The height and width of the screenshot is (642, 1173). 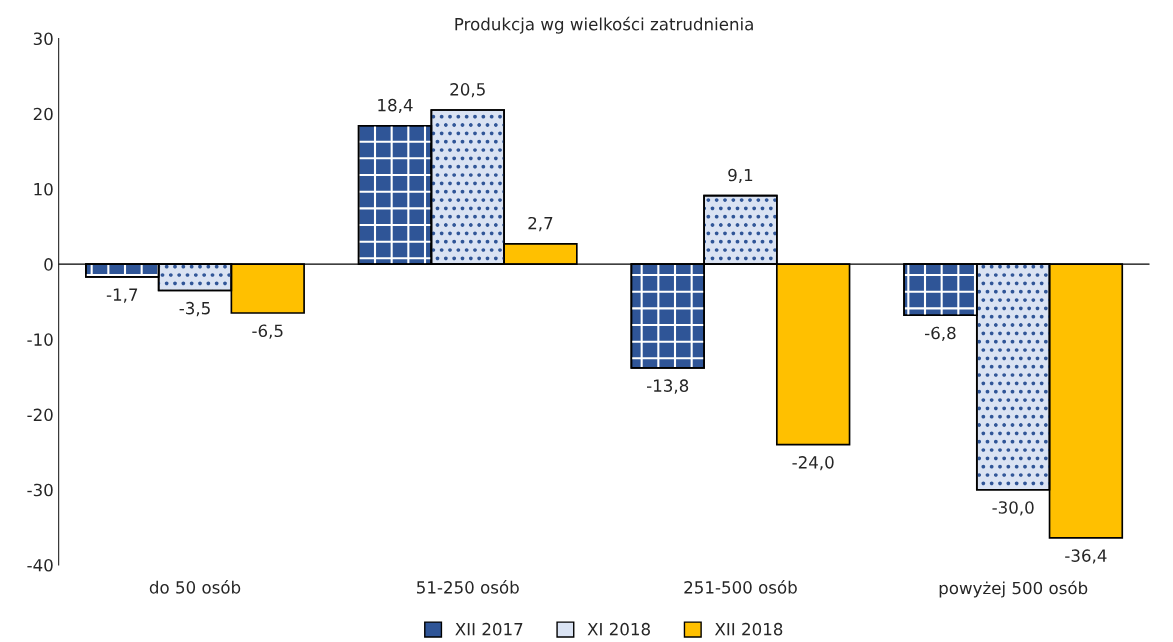 What do you see at coordinates (604, 25) in the screenshot?
I see `chart-title: Produkcja wg wielkości zatrudnienia` at bounding box center [604, 25].